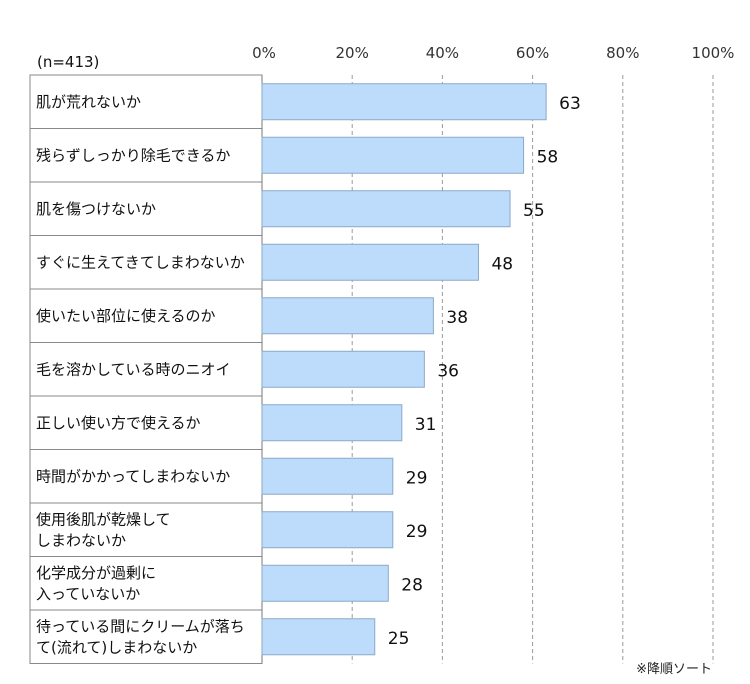 The height and width of the screenshot is (684, 750). Describe the element at coordinates (399, 639) in the screenshot. I see `value-label: 25` at that location.